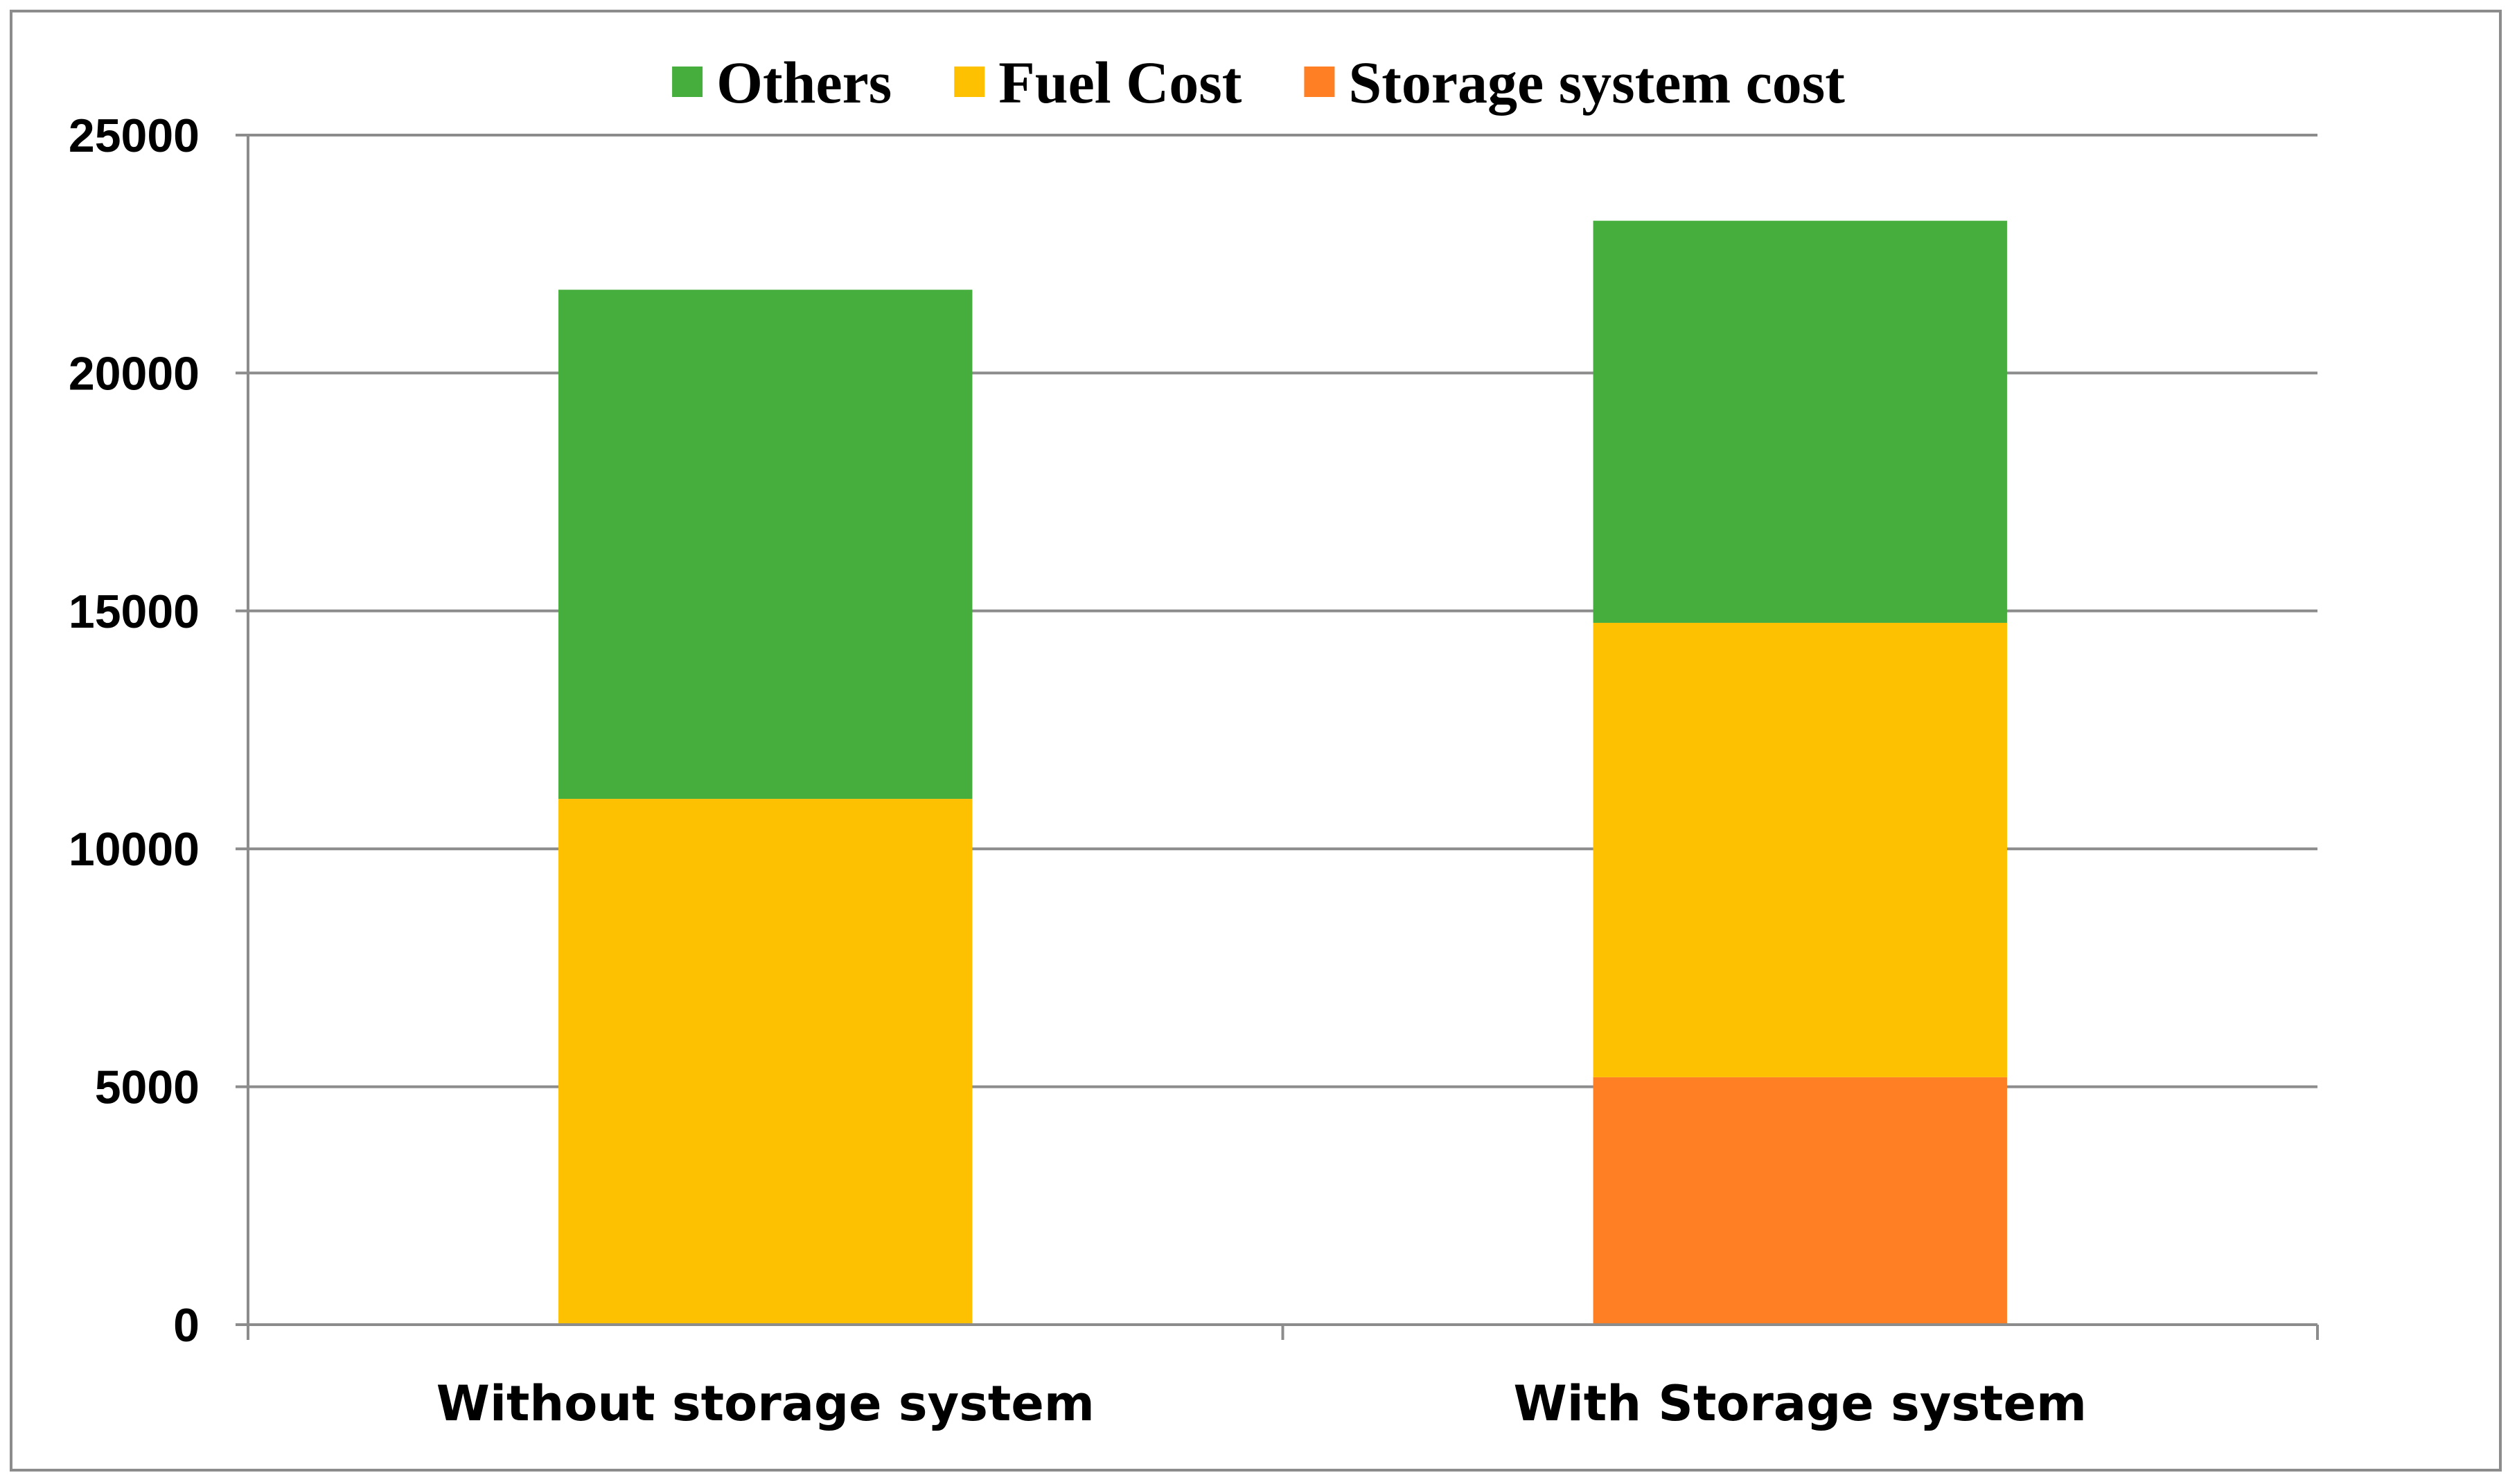 This screenshot has width=2517, height=1484. Describe the element at coordinates (1800, 1201) in the screenshot. I see `bar-segment-storage-system-cost` at that location.